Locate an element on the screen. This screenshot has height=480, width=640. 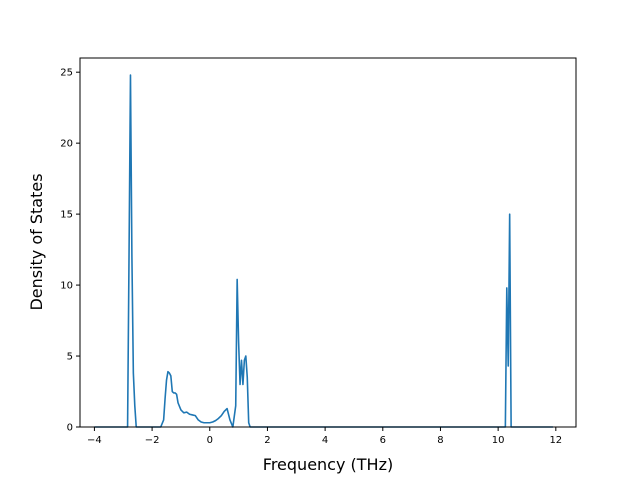
x-axis: −4 −2 0 2 4 6 8 10 12 is located at coordinates (324, 436).